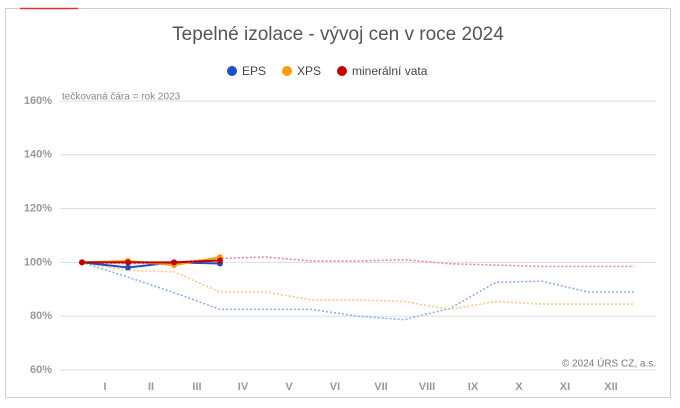  What do you see at coordinates (254, 71) in the screenshot?
I see `legend-label: EPS` at bounding box center [254, 71].